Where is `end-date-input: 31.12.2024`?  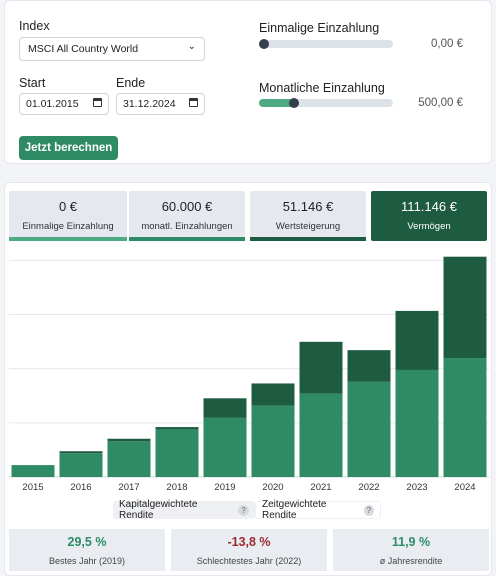 end-date-input: 31.12.2024 is located at coordinates (160, 104).